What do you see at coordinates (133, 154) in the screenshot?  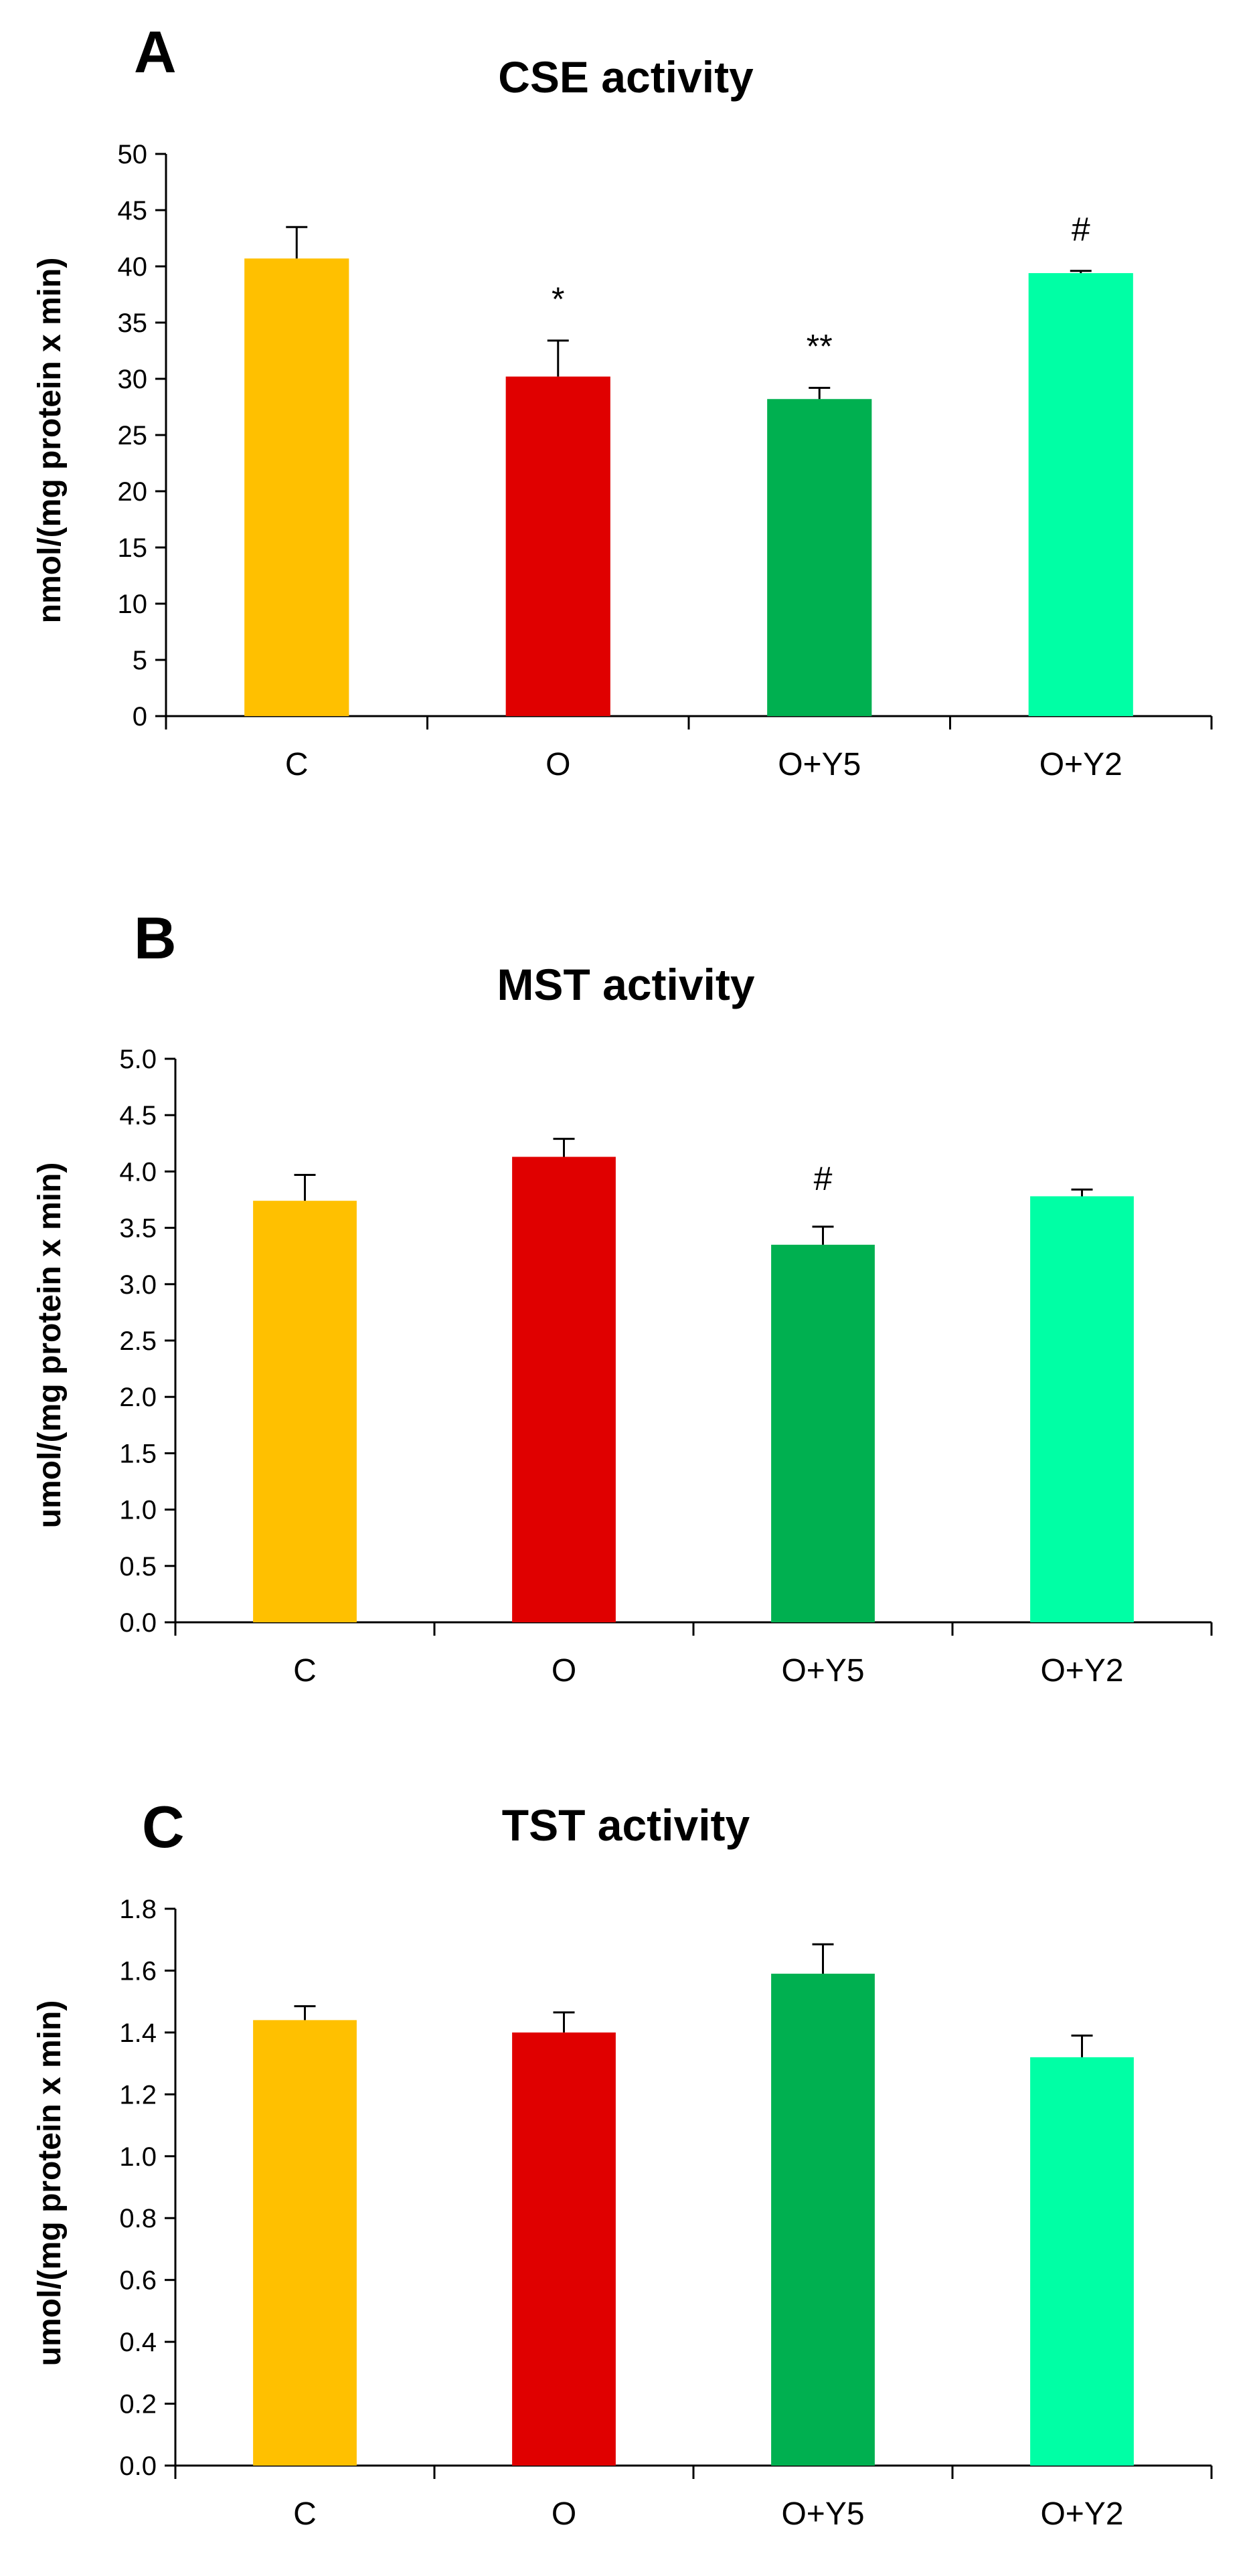 I see `y-tick-label: 50` at bounding box center [133, 154].